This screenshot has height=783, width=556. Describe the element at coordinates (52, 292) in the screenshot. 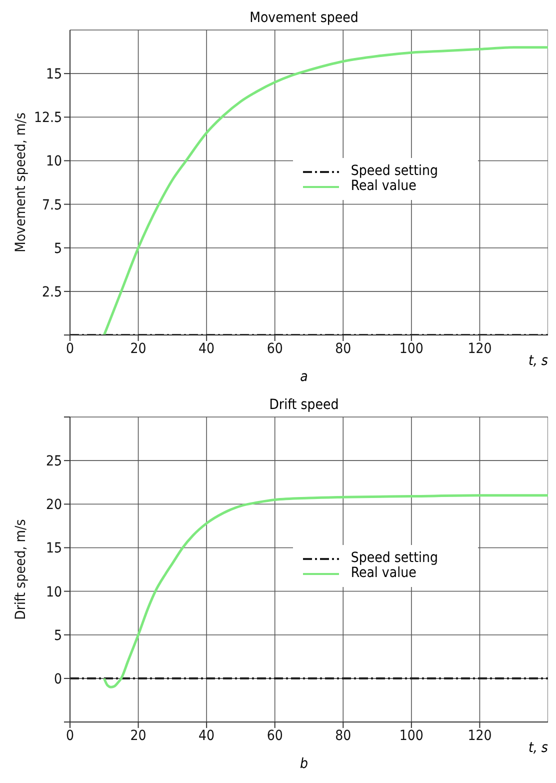

I see `y-tick-label: 2.5` at that location.